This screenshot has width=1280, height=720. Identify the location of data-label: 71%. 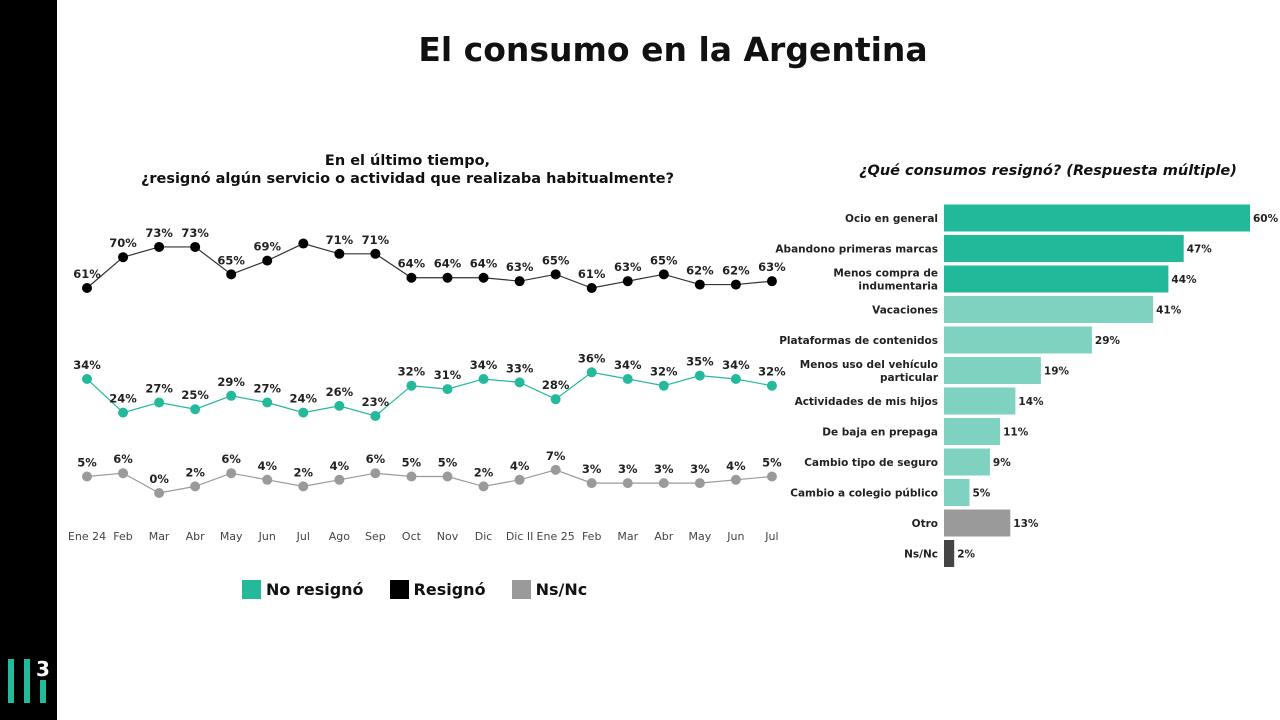
(340, 240).